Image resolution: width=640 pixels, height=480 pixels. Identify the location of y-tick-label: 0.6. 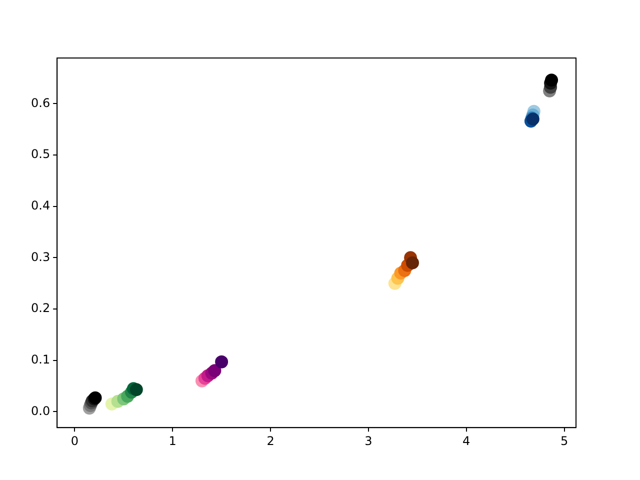
(40, 103).